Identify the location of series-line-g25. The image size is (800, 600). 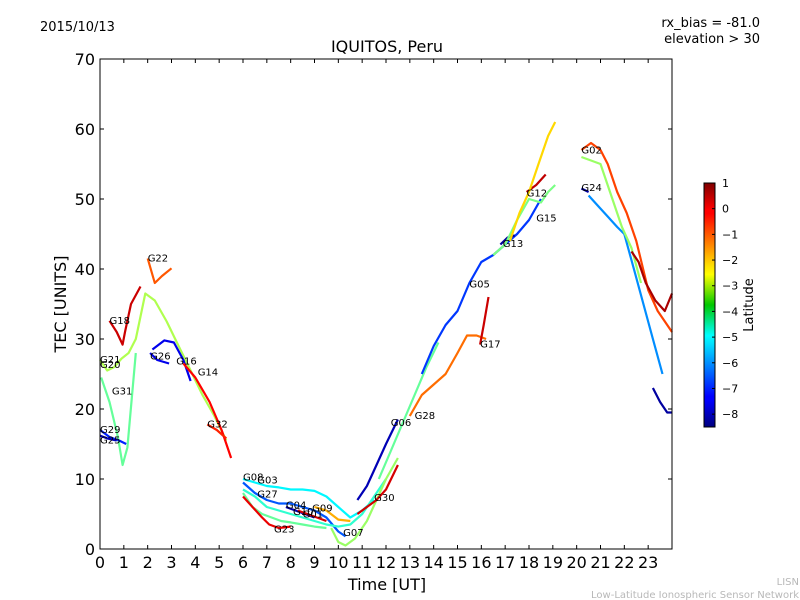
(108, 438).